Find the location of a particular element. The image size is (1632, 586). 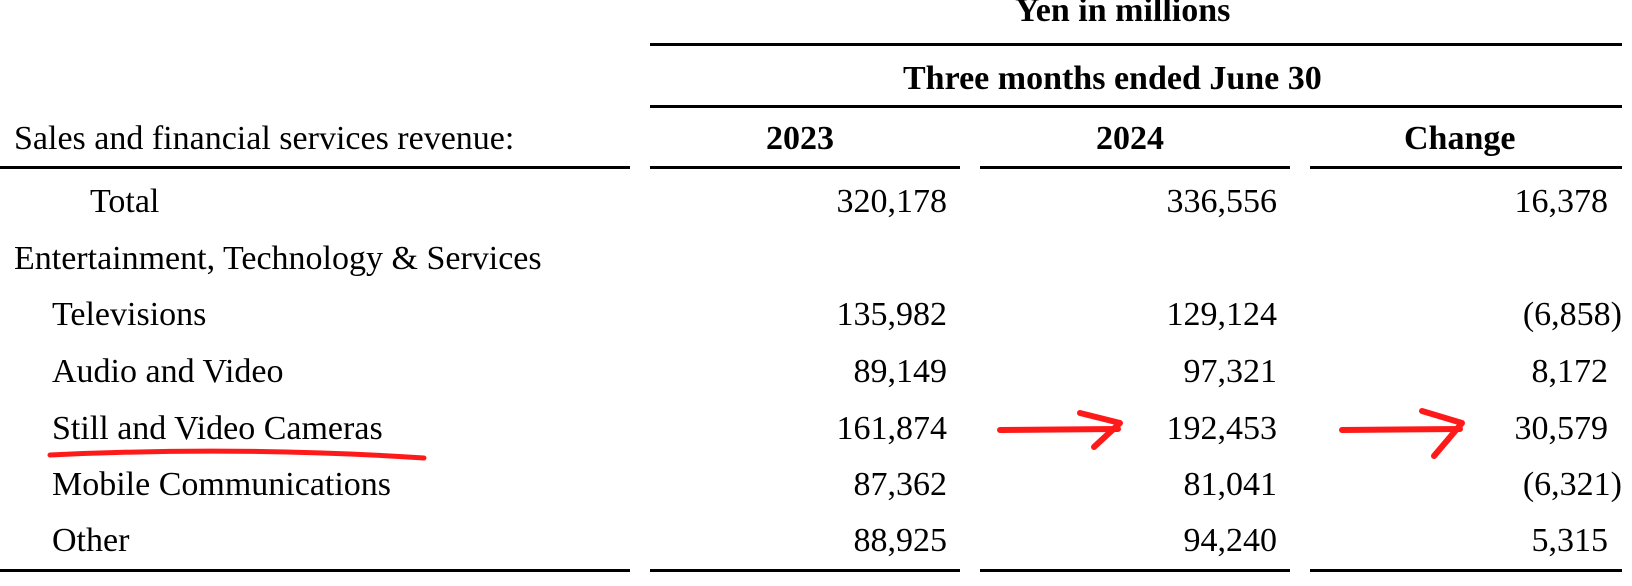

table-cell-change: 8,172 is located at coordinates (1570, 371).